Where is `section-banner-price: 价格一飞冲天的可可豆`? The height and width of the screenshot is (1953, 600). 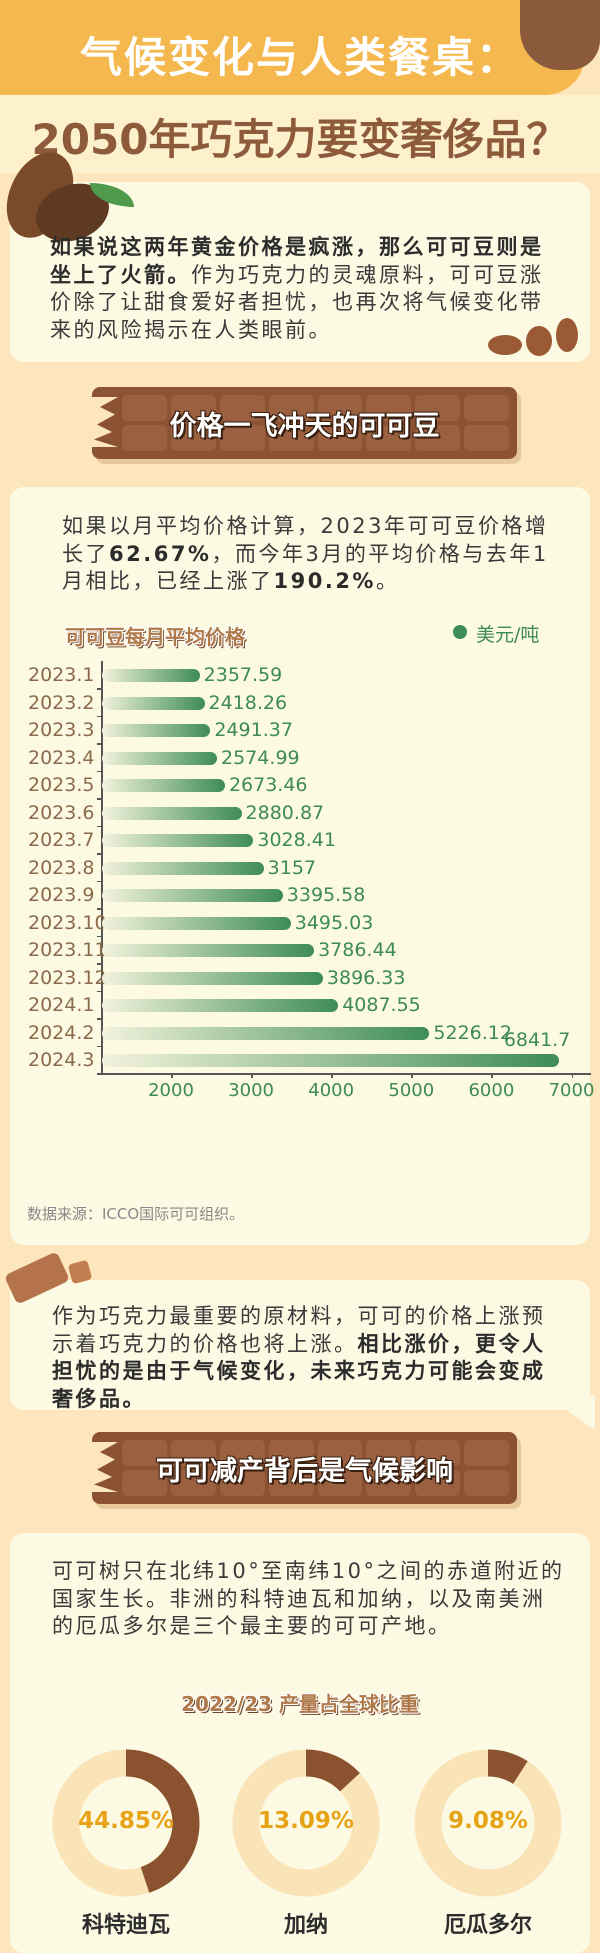 section-banner-price: 价格一飞冲天的可可豆 is located at coordinates (302, 423).